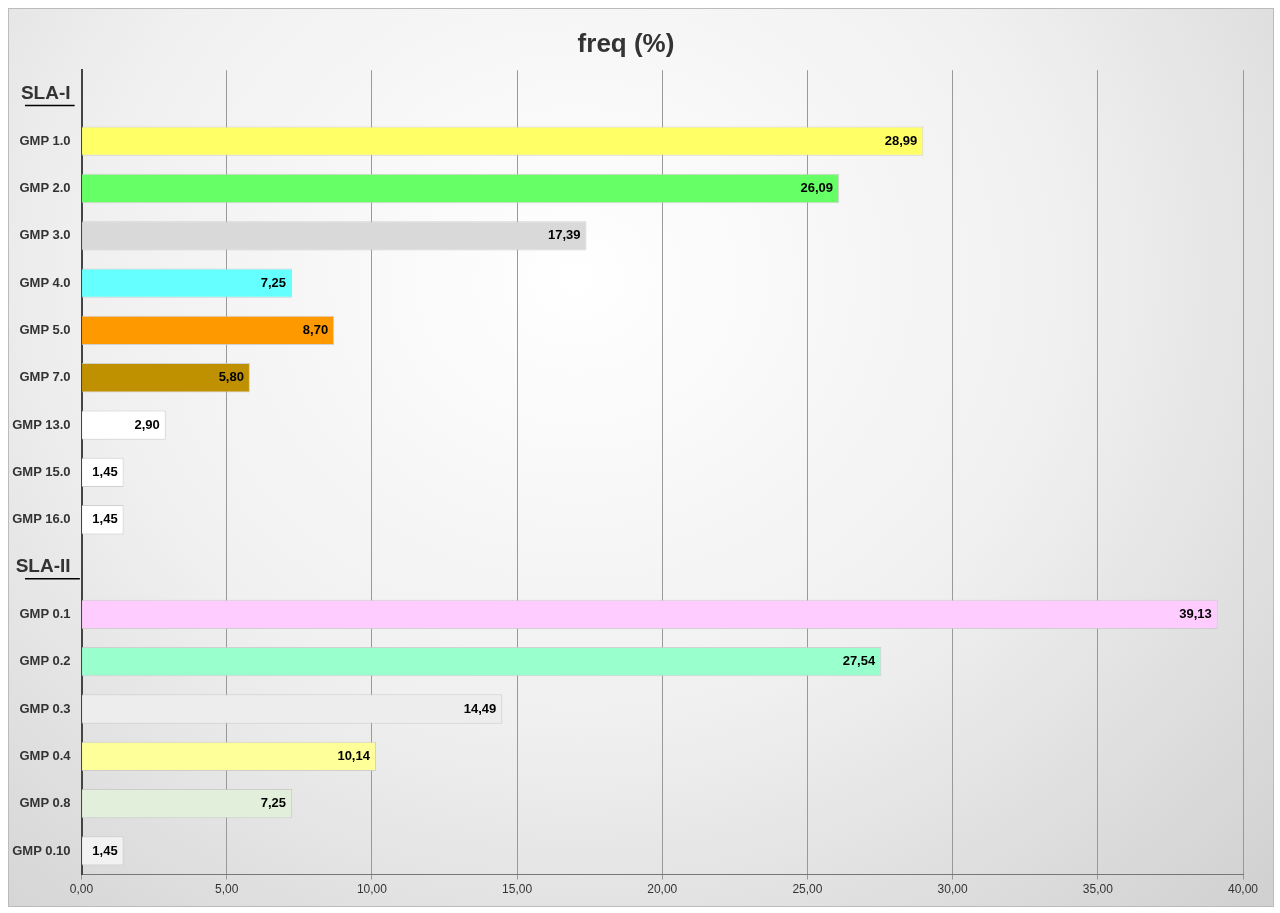  Describe the element at coordinates (147, 424) in the screenshot. I see `data-label: 2,90` at that location.